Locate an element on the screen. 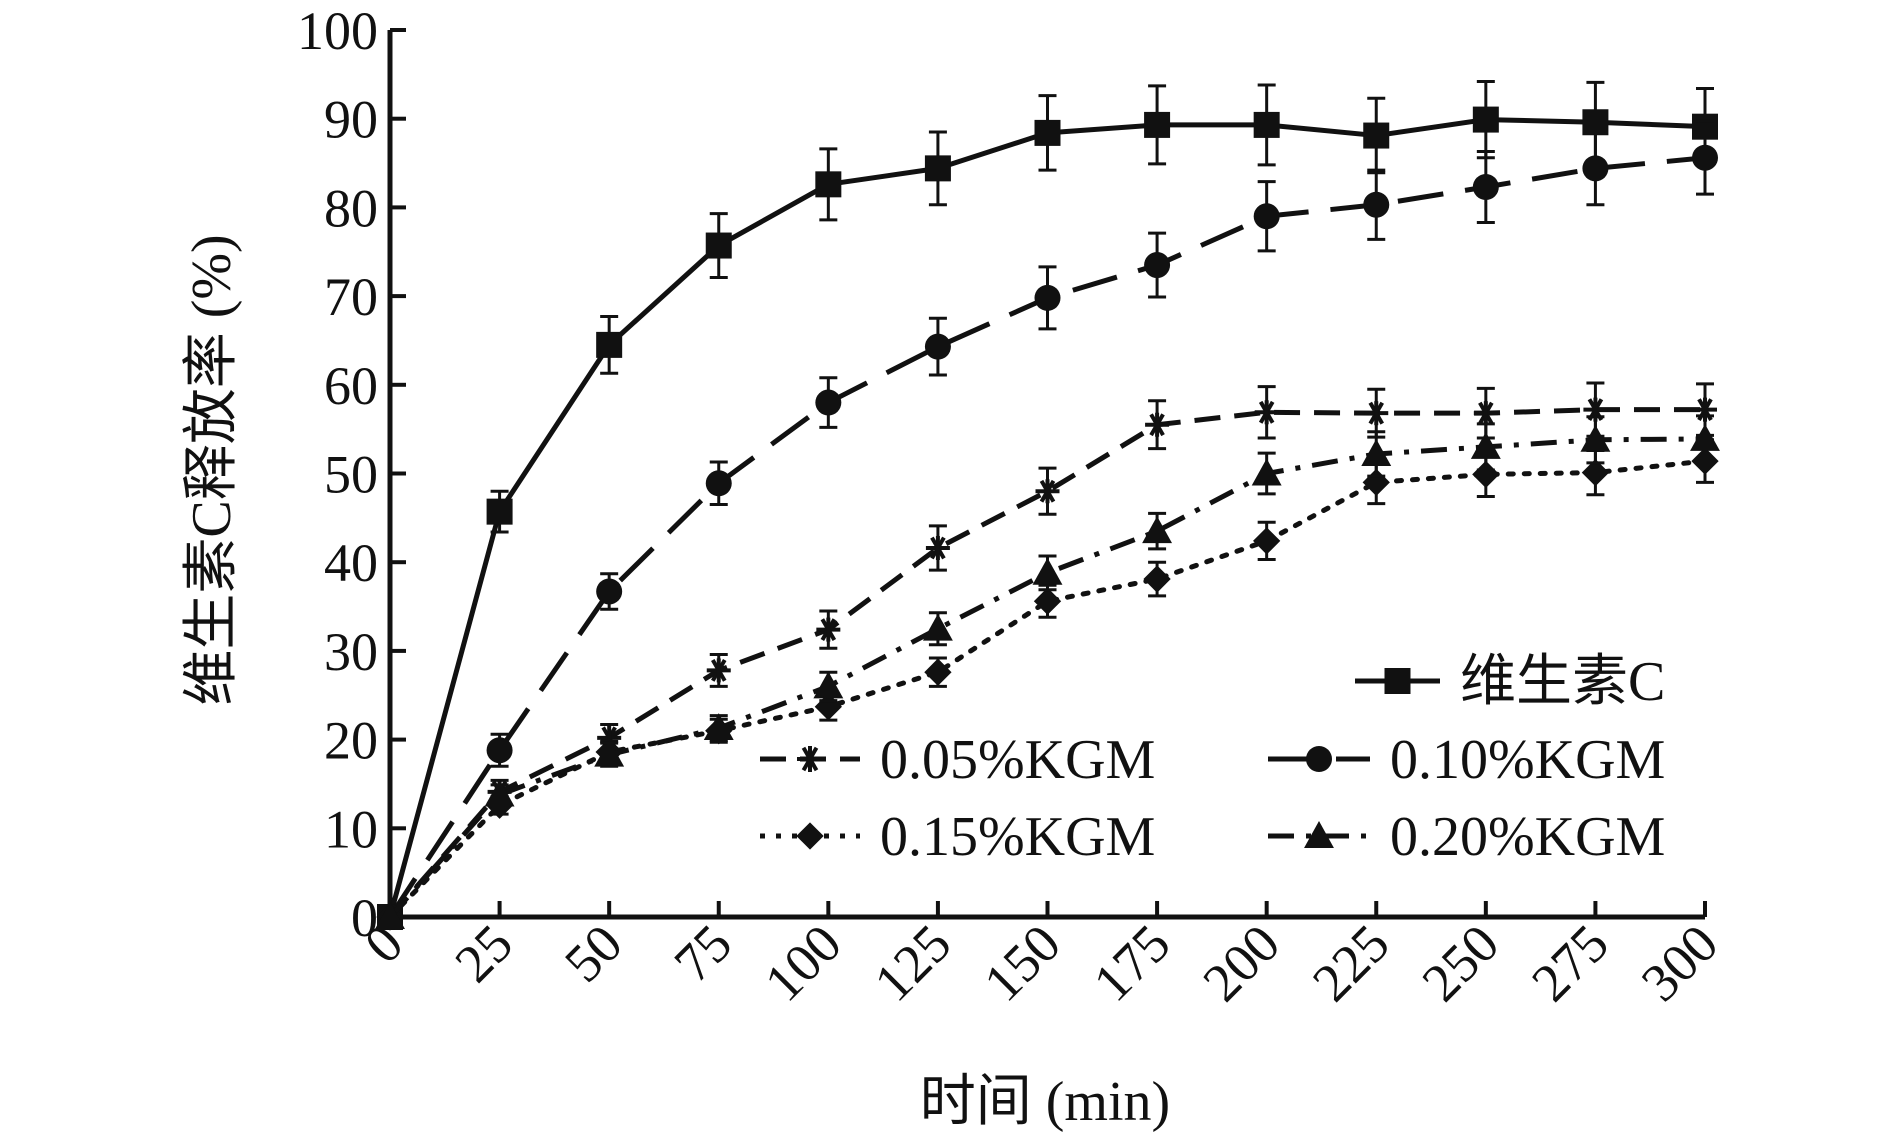 The width and height of the screenshot is (1890, 1135). x-tick-label: 250 is located at coordinates (1461, 963).